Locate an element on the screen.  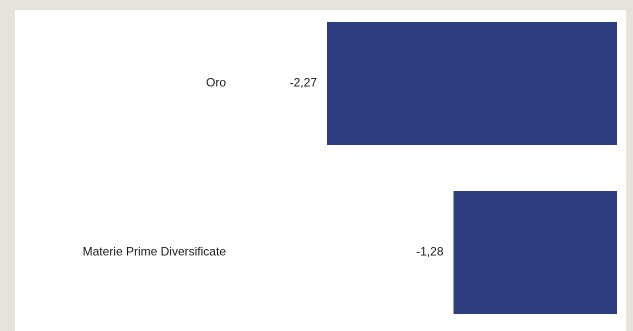
category-label: Materie Prime Diversificate is located at coordinates (155, 252).